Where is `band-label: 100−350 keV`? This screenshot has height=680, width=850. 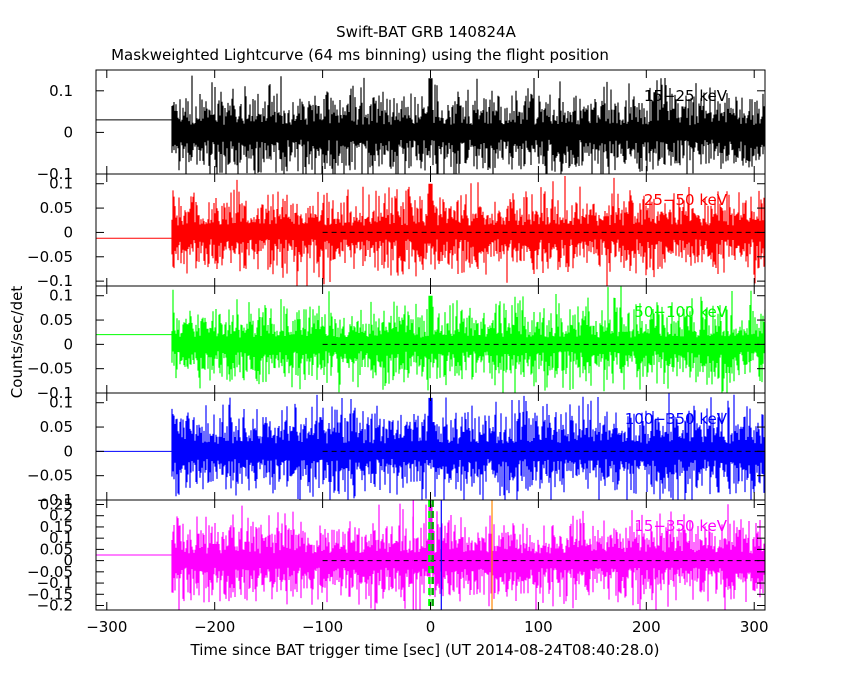
band-label: 100−350 keV is located at coordinates (676, 419).